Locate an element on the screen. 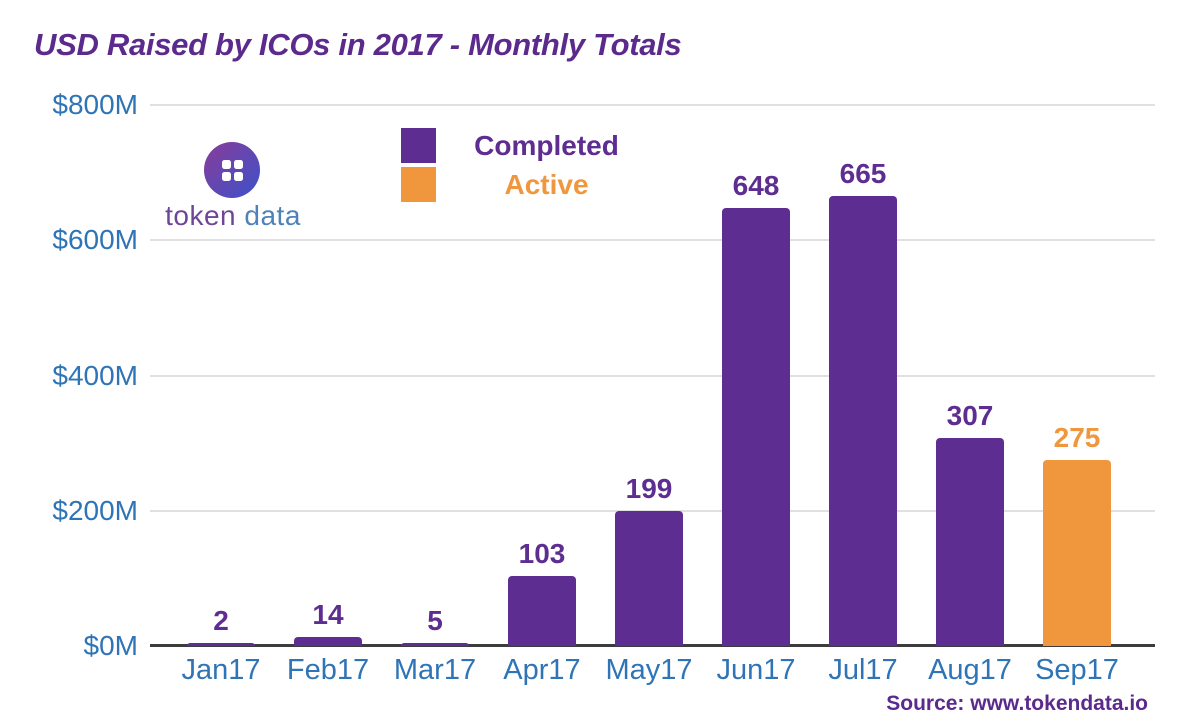  x-tick-feb17: Feb17 is located at coordinates (328, 670).